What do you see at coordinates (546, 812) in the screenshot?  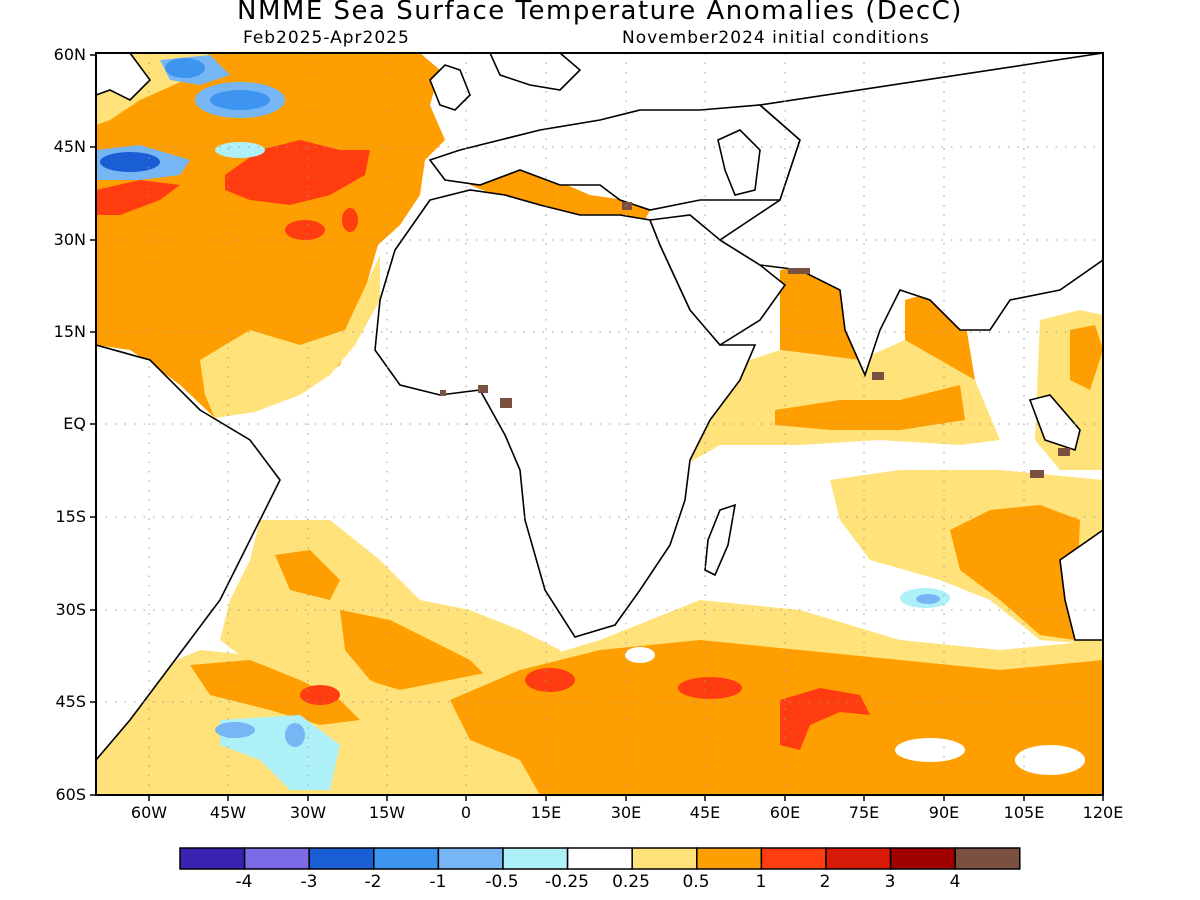 I see `lon-label-15e: 15E` at bounding box center [546, 812].